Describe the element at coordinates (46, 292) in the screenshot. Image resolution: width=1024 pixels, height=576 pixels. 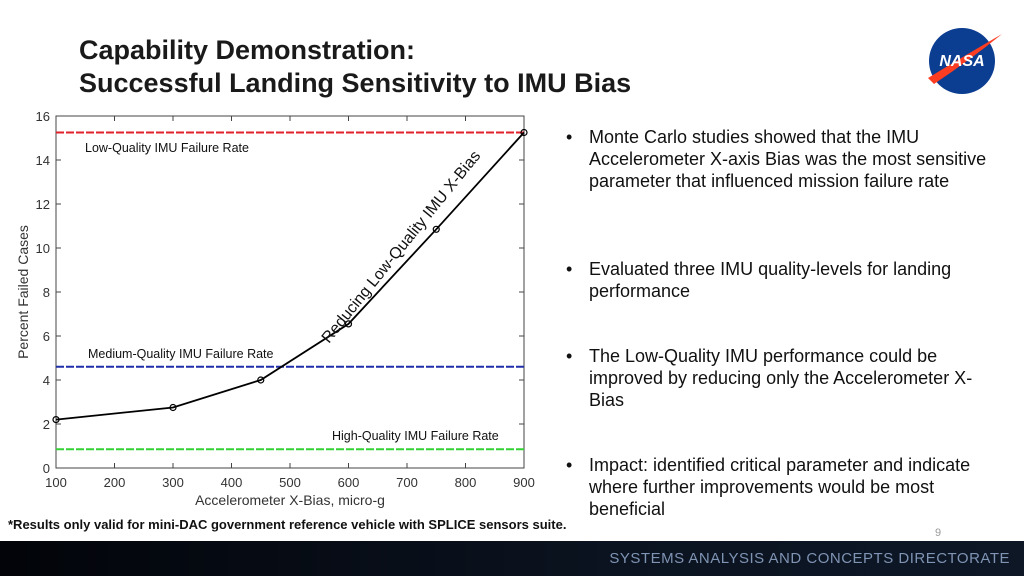
I see `y-tick-label: 8` at that location.